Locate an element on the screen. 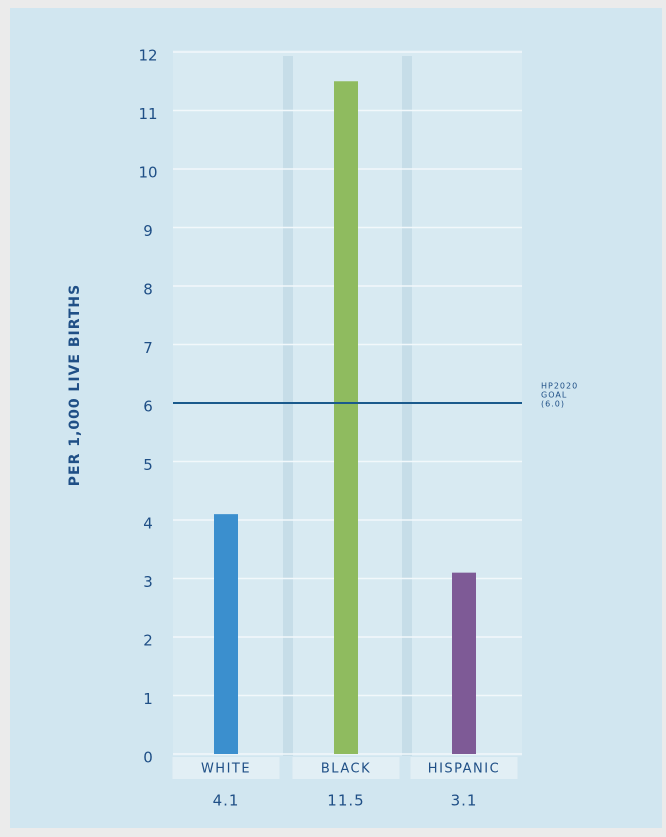 The image size is (666, 837). y-tick-label: 9 is located at coordinates (148, 231).